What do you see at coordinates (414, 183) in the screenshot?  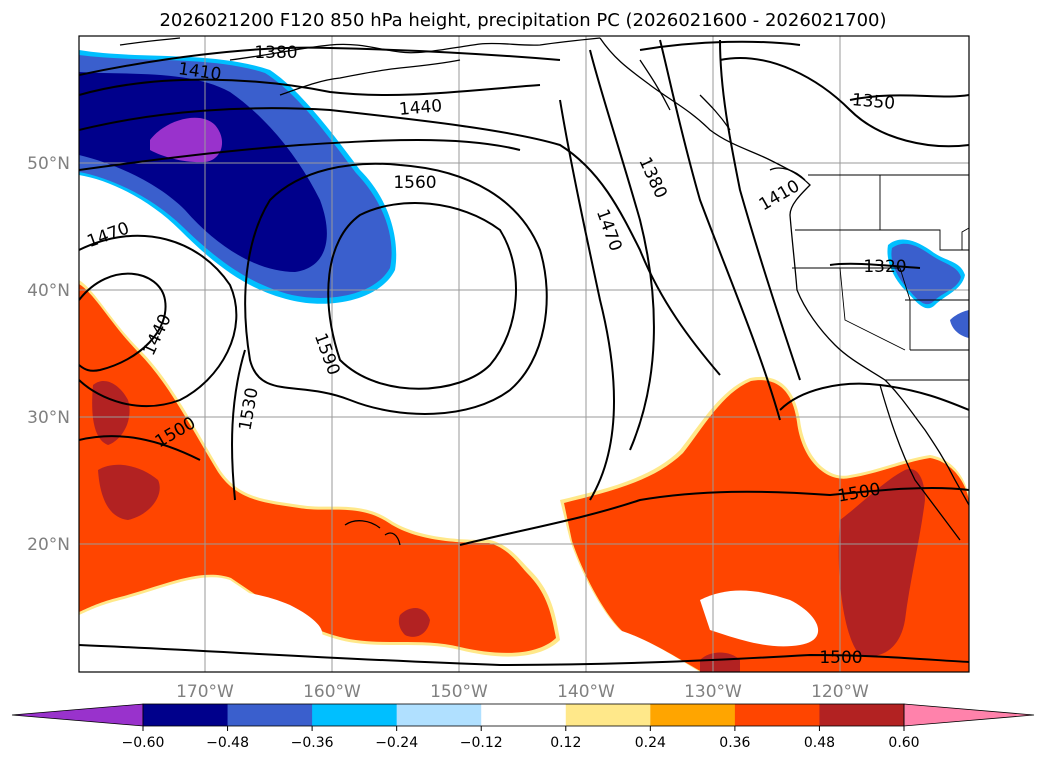 I see `contour-label: 1560` at bounding box center [414, 183].